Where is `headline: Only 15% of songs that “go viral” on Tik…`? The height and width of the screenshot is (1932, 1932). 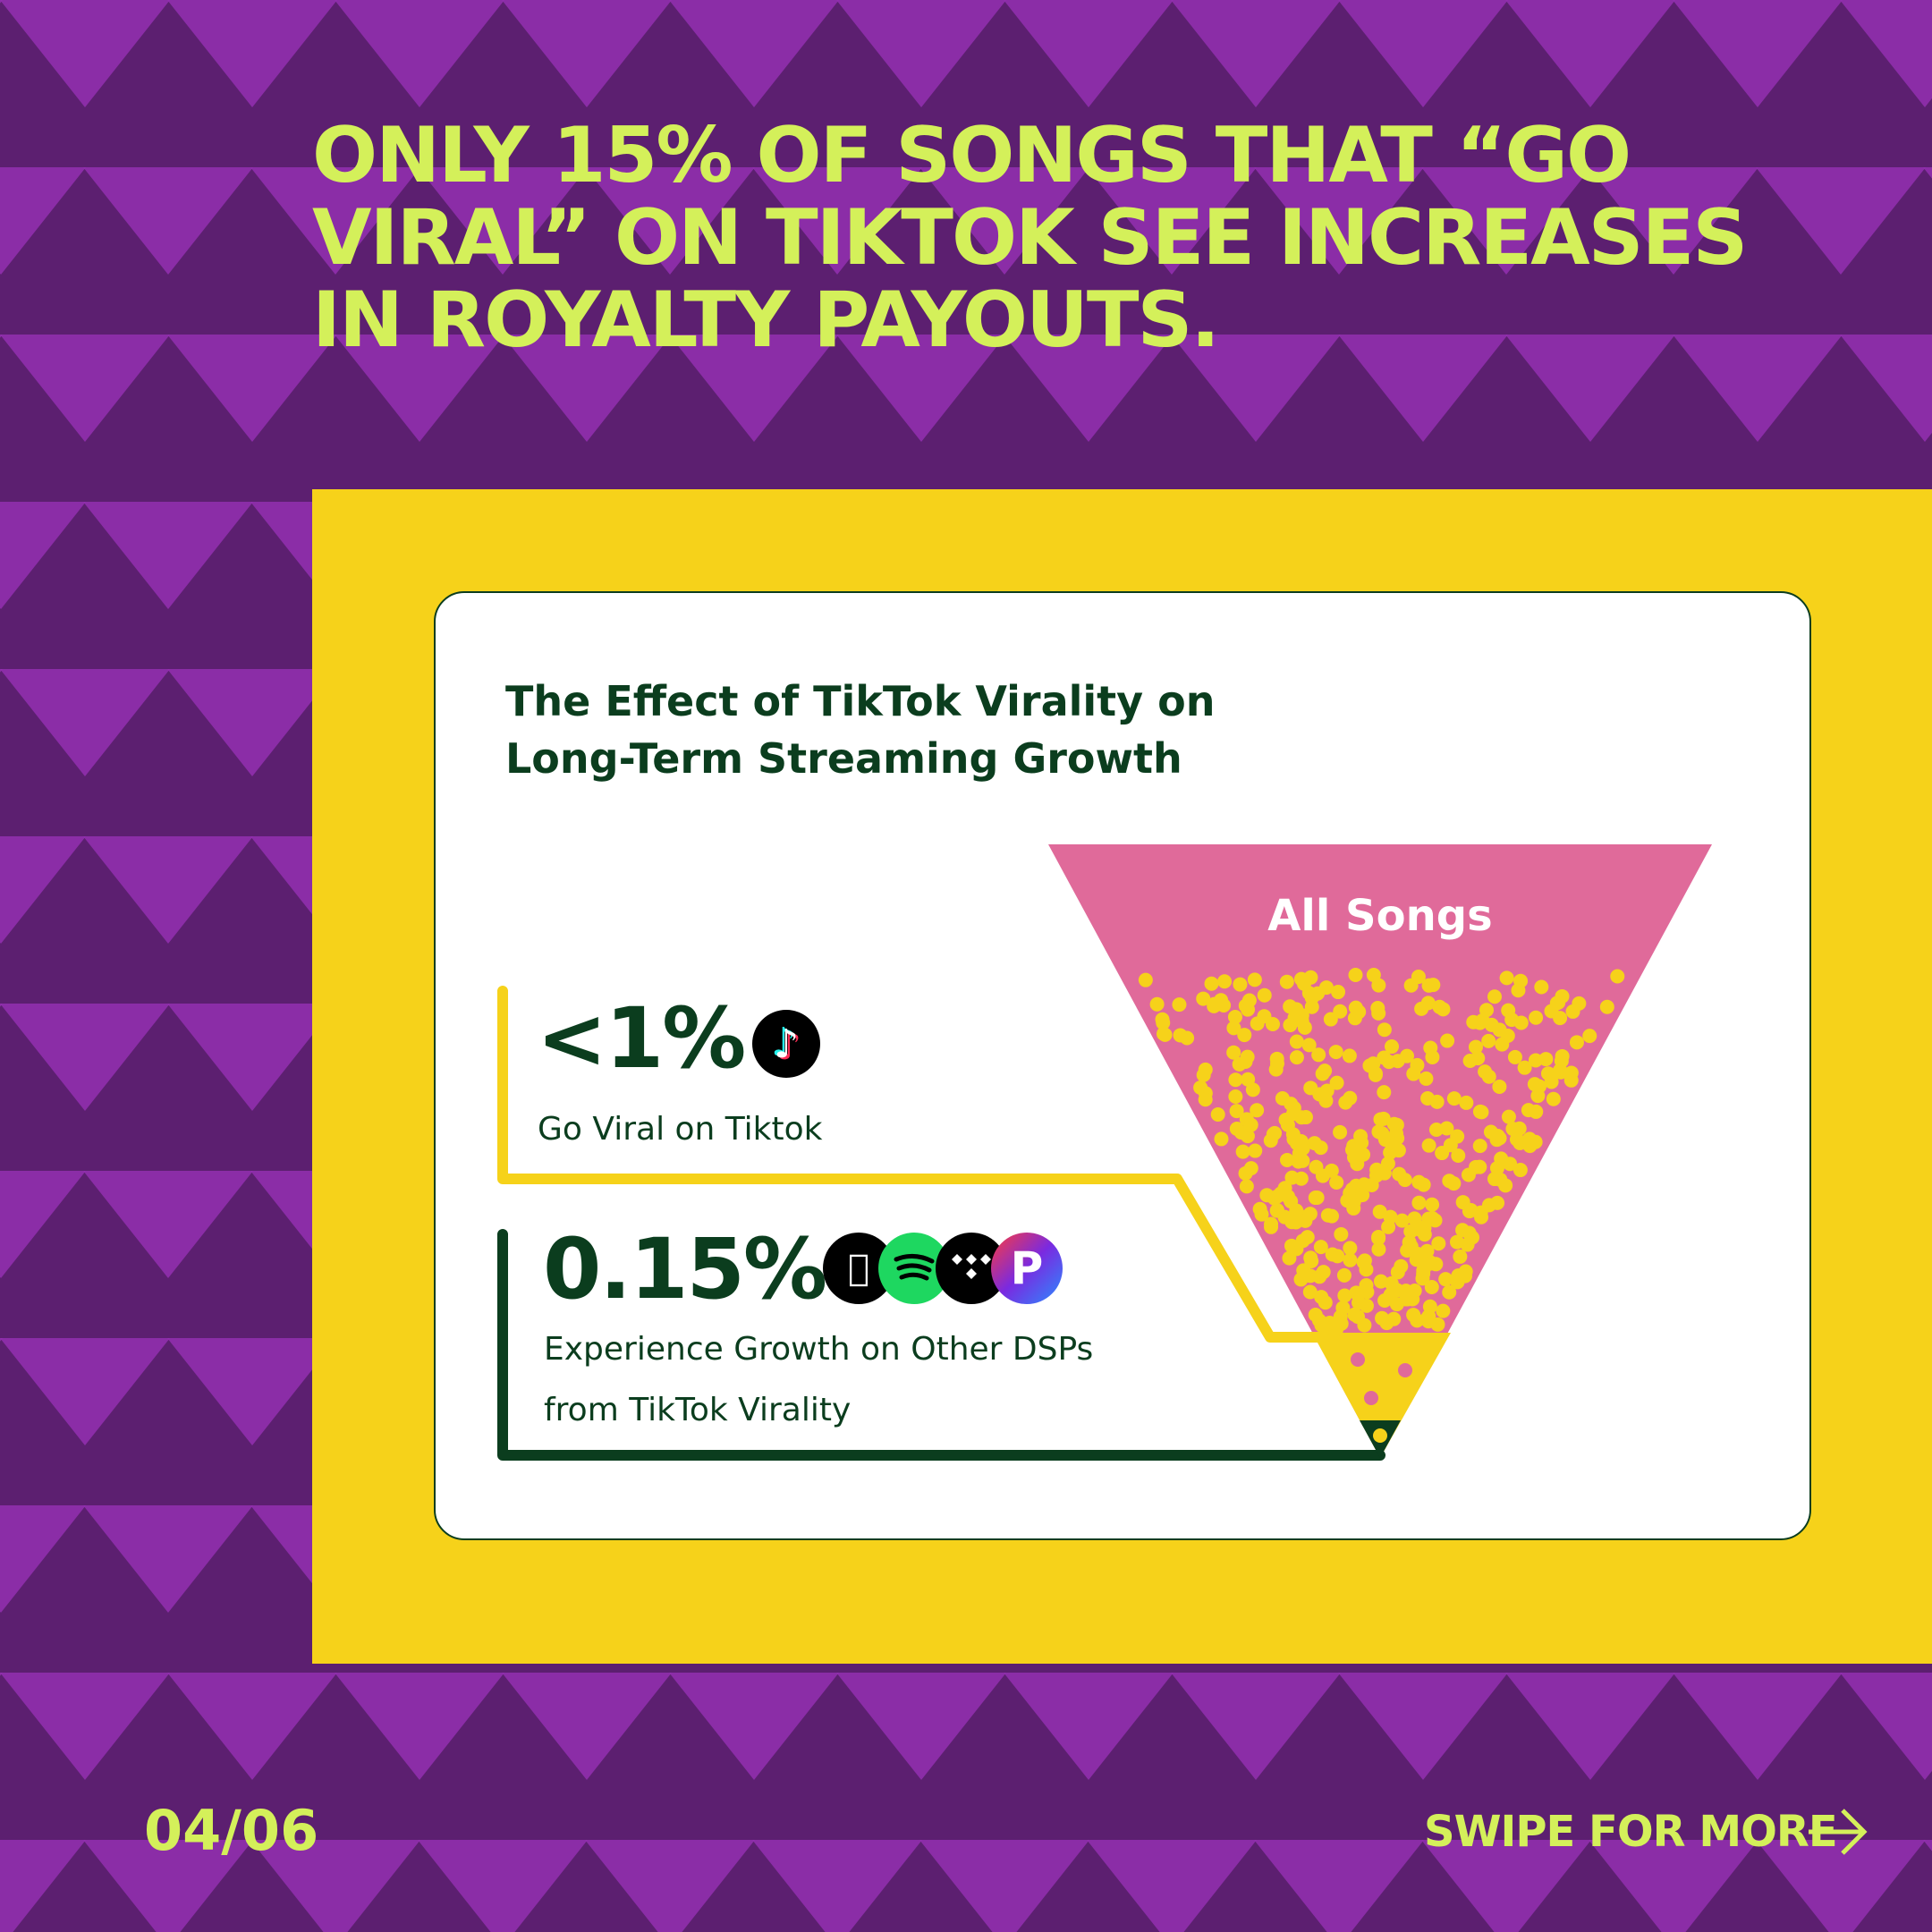 headline: Only 15% of songs that “go viral” on Tik… is located at coordinates (1030, 238).